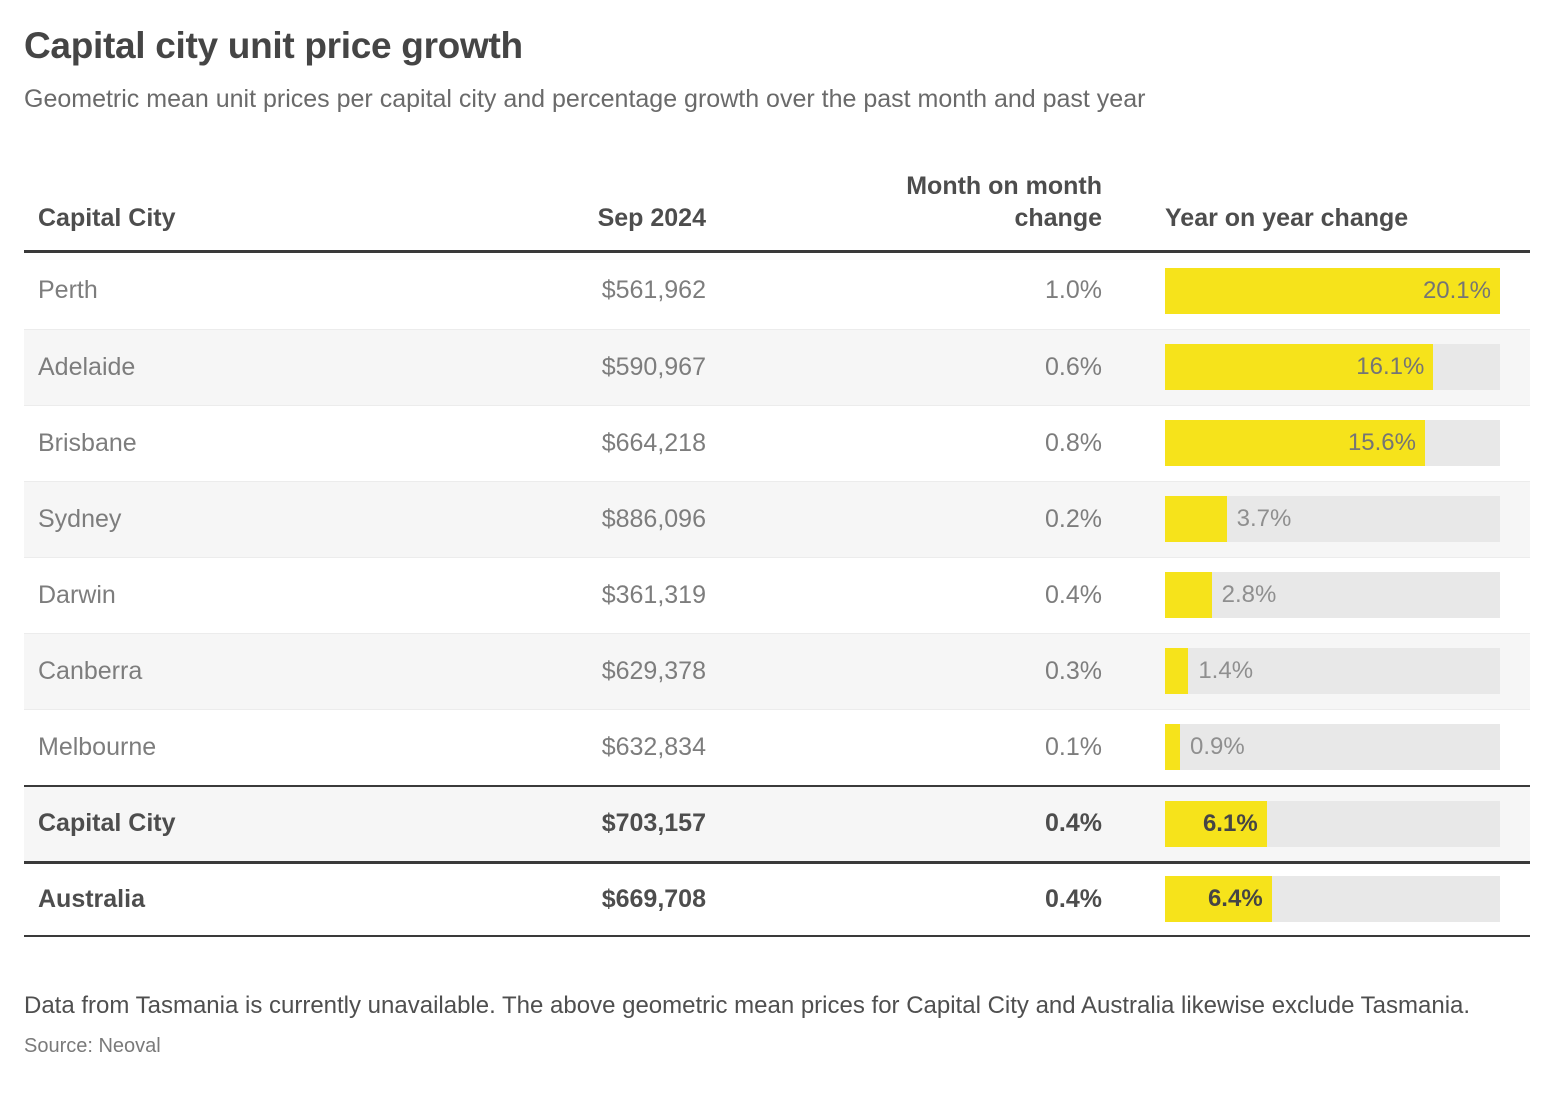 Image resolution: width=1552 pixels, height=1094 pixels. I want to click on year-on-year-bar-cell: 16.1%, so click(1316, 367).